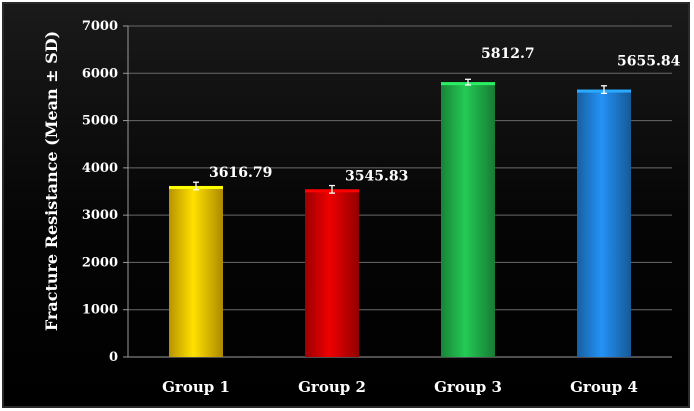  Describe the element at coordinates (240, 173) in the screenshot. I see `data-label: 3616.79` at that location.